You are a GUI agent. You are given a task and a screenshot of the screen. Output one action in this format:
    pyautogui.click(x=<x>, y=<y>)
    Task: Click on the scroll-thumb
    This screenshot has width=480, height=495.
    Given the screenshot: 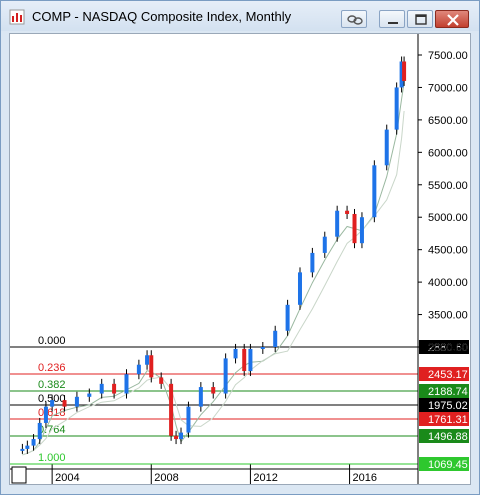 What is the action you would take?
    pyautogui.click(x=19, y=475)
    